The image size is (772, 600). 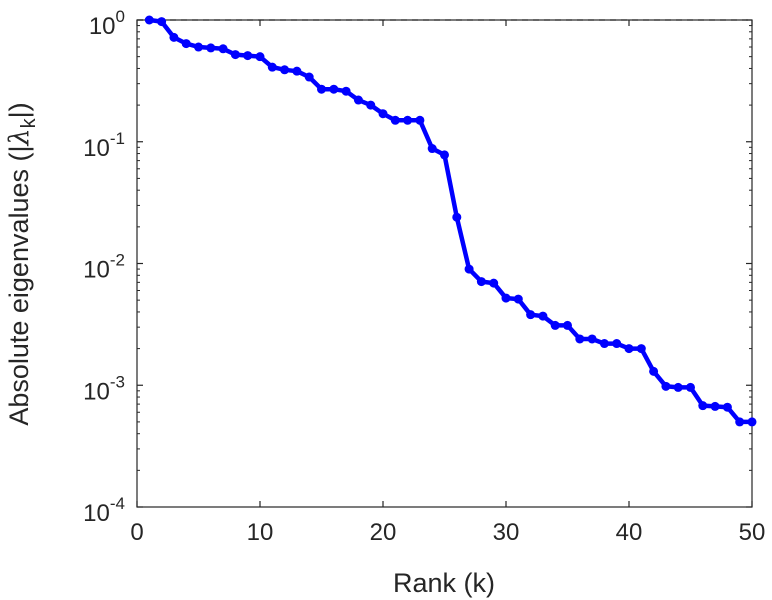 I want to click on y-axis-label-suffix: |), so click(x=19, y=110).